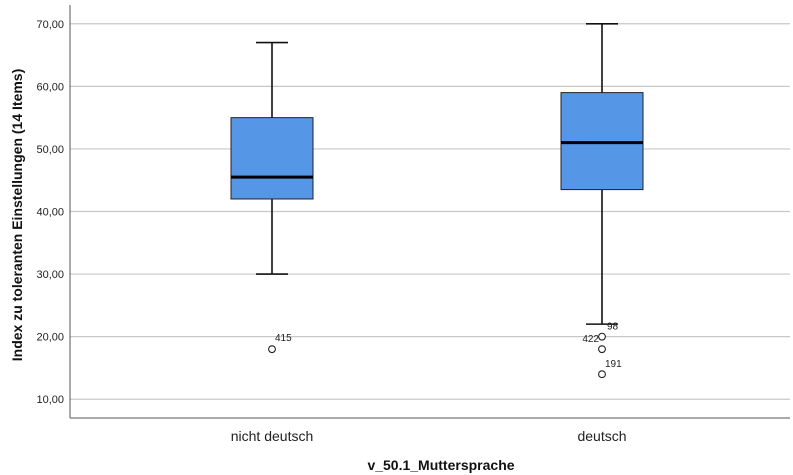  What do you see at coordinates (50, 275) in the screenshot?
I see `y-tick-label: 30,00` at bounding box center [50, 275].